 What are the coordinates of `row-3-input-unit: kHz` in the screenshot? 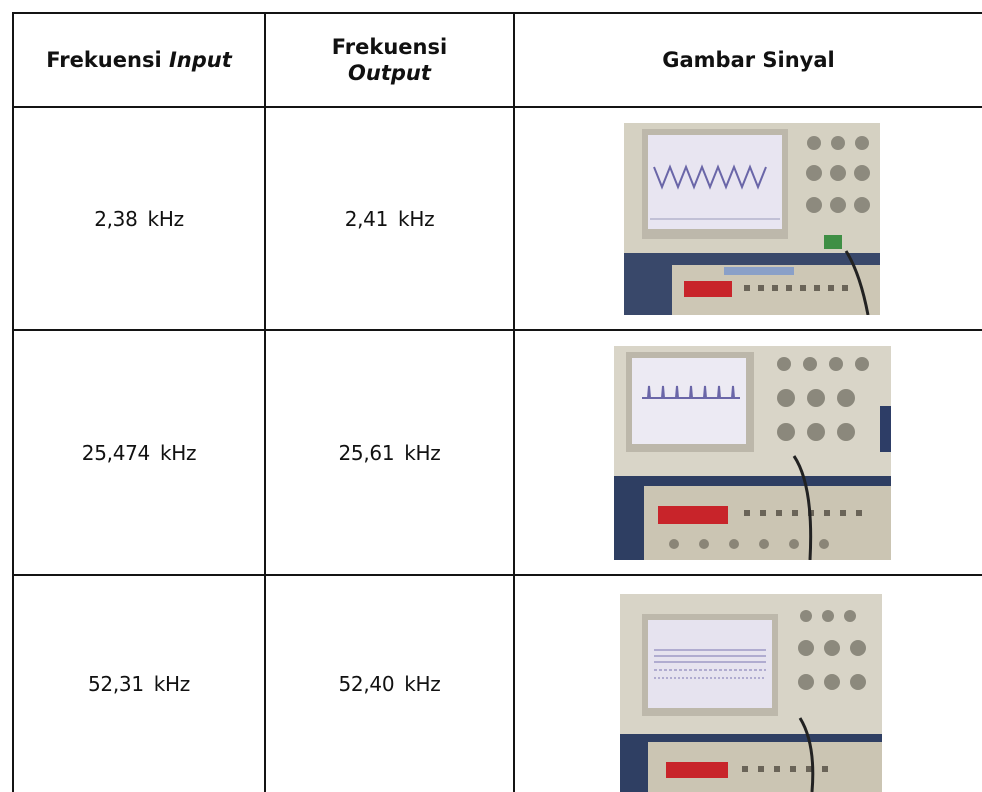 It's located at (172, 684).